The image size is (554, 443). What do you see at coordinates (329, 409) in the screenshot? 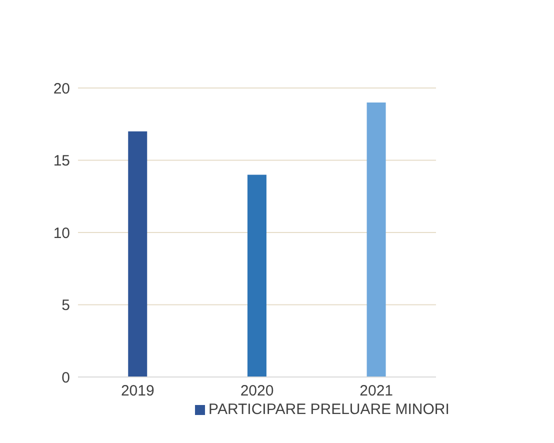
I see `legend-label: PARTICIPARE PRELUARE MINORI` at bounding box center [329, 409].